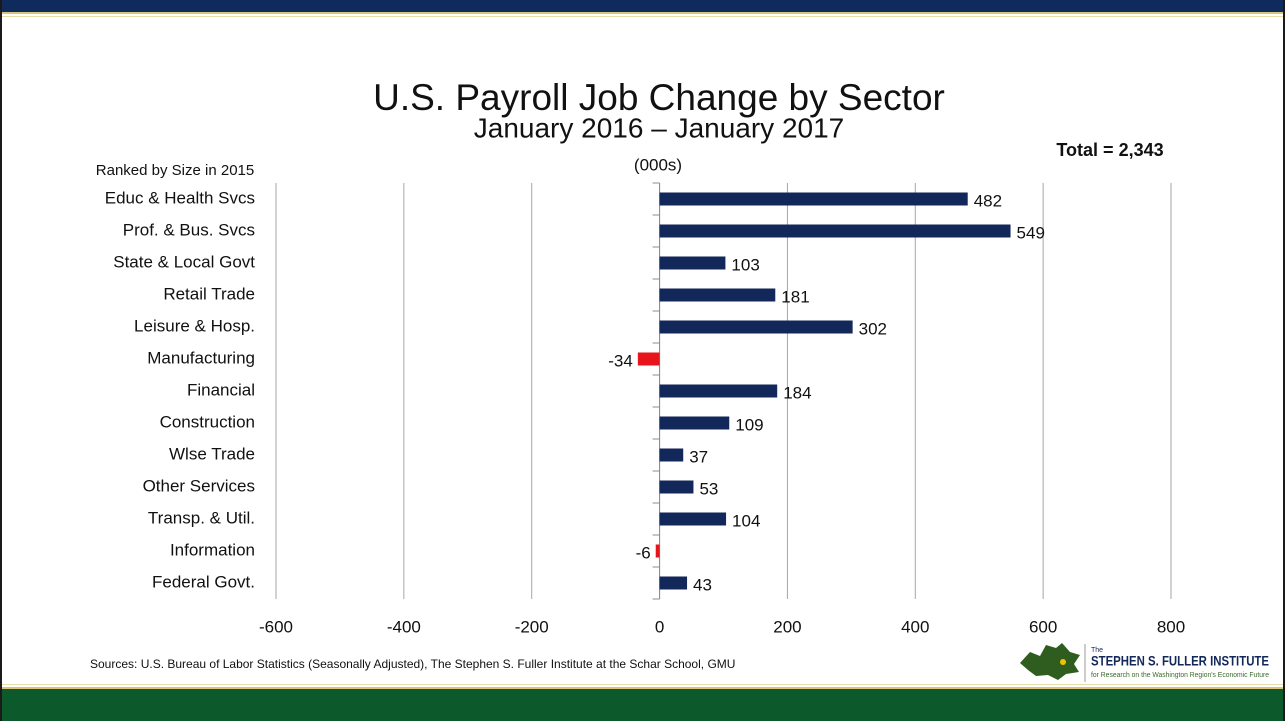 This screenshot has height=721, width=1285. I want to click on y-tick-label: Manufacturing, so click(201, 357).